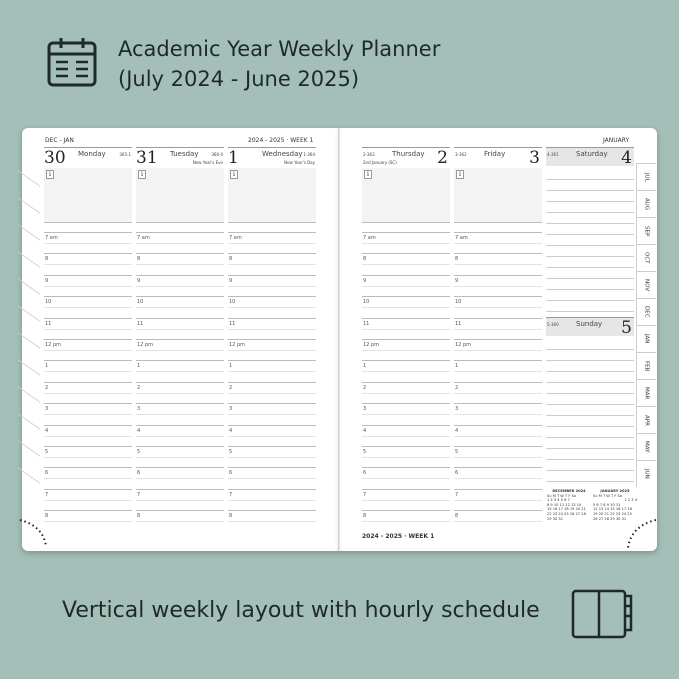 The height and width of the screenshot is (679, 679). What do you see at coordinates (646, 419) in the screenshot?
I see `tab-apr: APR` at bounding box center [646, 419].